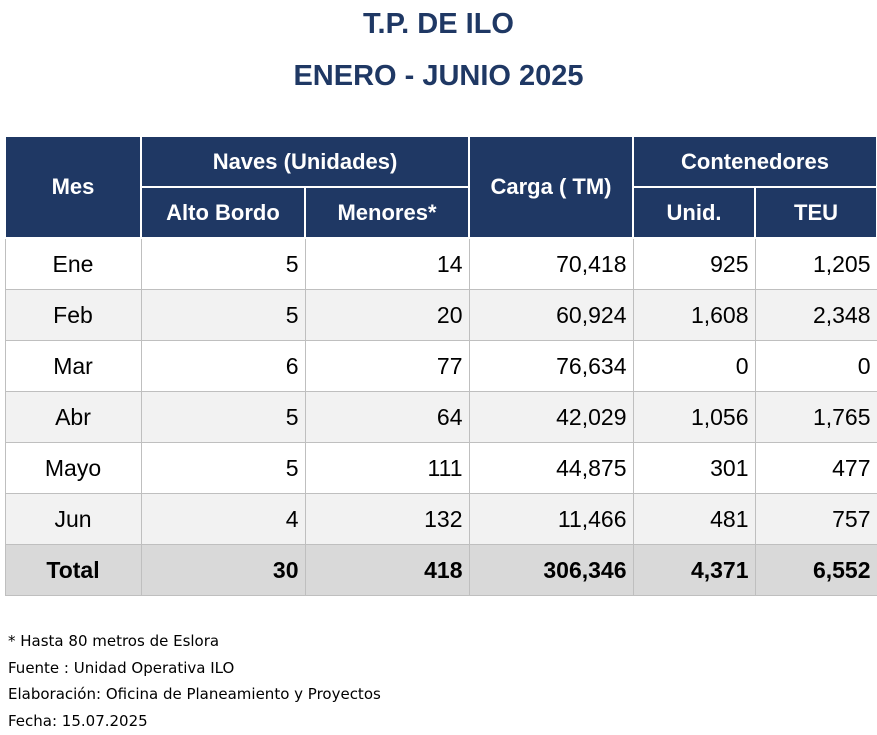 The width and height of the screenshot is (877, 735). Describe the element at coordinates (114, 641) in the screenshot. I see `footnote-eslora: * Hasta 80 metros de Eslora` at that location.